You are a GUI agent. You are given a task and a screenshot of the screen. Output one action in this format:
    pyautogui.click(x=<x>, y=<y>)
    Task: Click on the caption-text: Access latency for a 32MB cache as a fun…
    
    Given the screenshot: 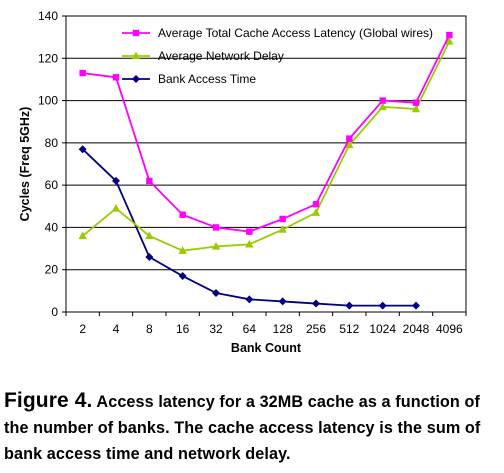 What is the action you would take?
    pyautogui.click(x=242, y=428)
    